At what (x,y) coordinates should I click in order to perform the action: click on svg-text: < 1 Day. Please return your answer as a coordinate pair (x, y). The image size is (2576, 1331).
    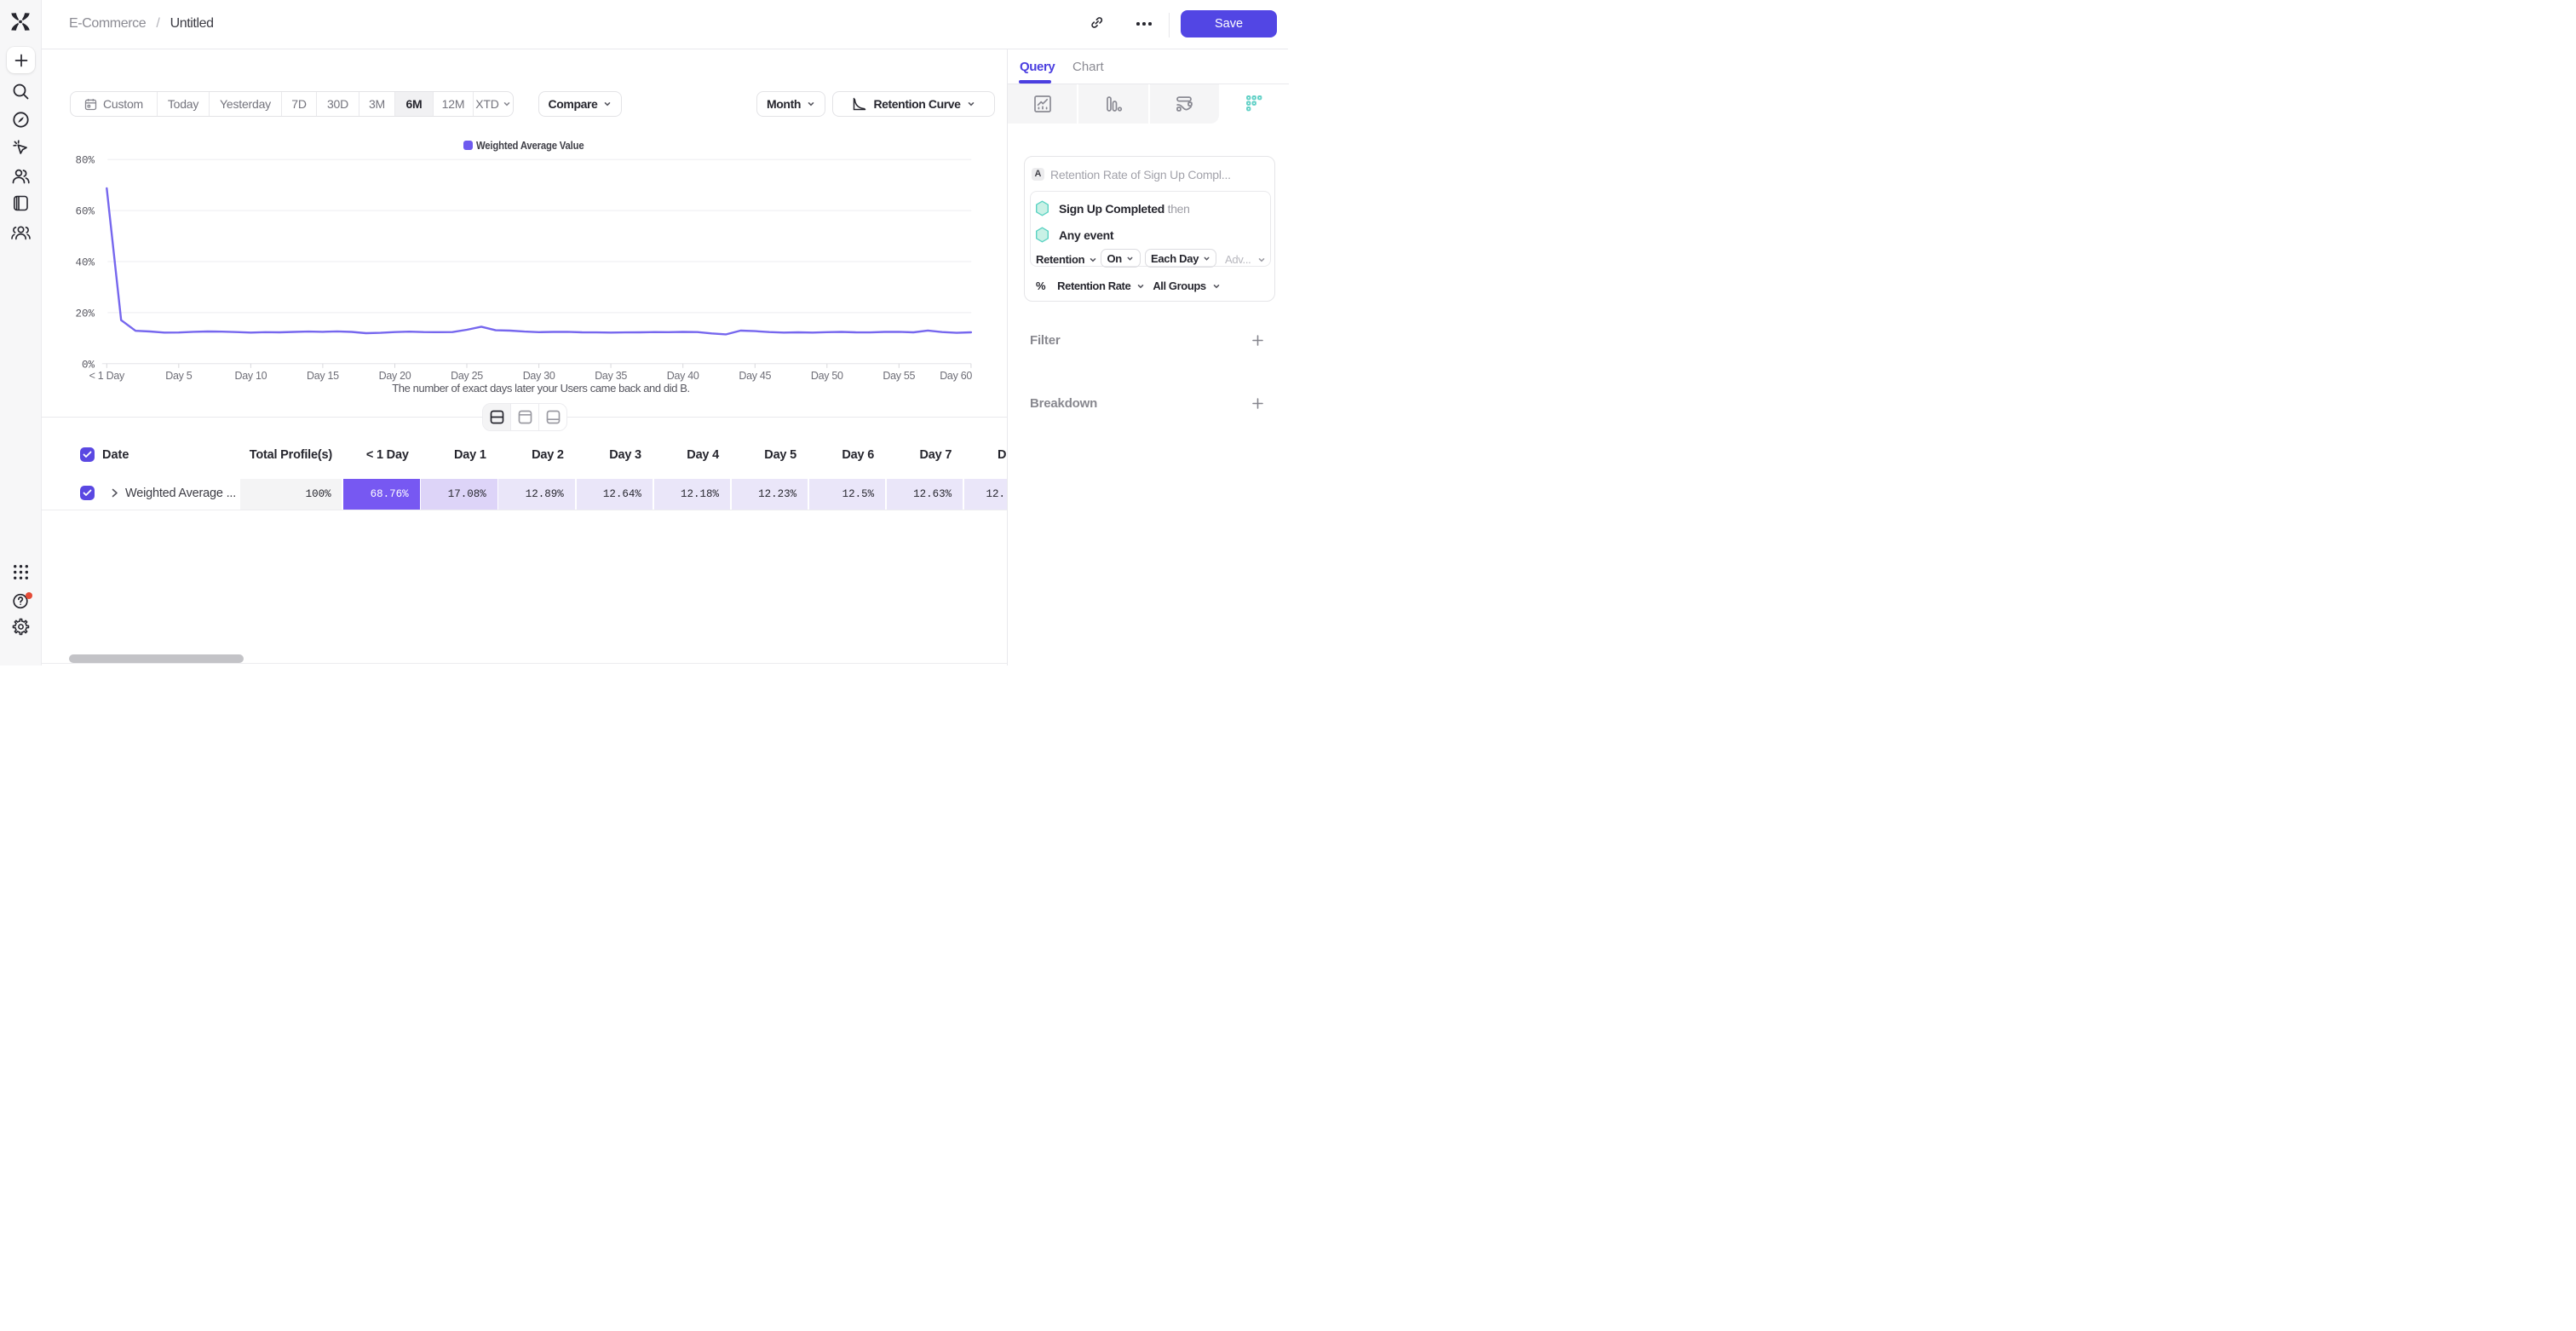
    Looking at the image, I should click on (107, 376).